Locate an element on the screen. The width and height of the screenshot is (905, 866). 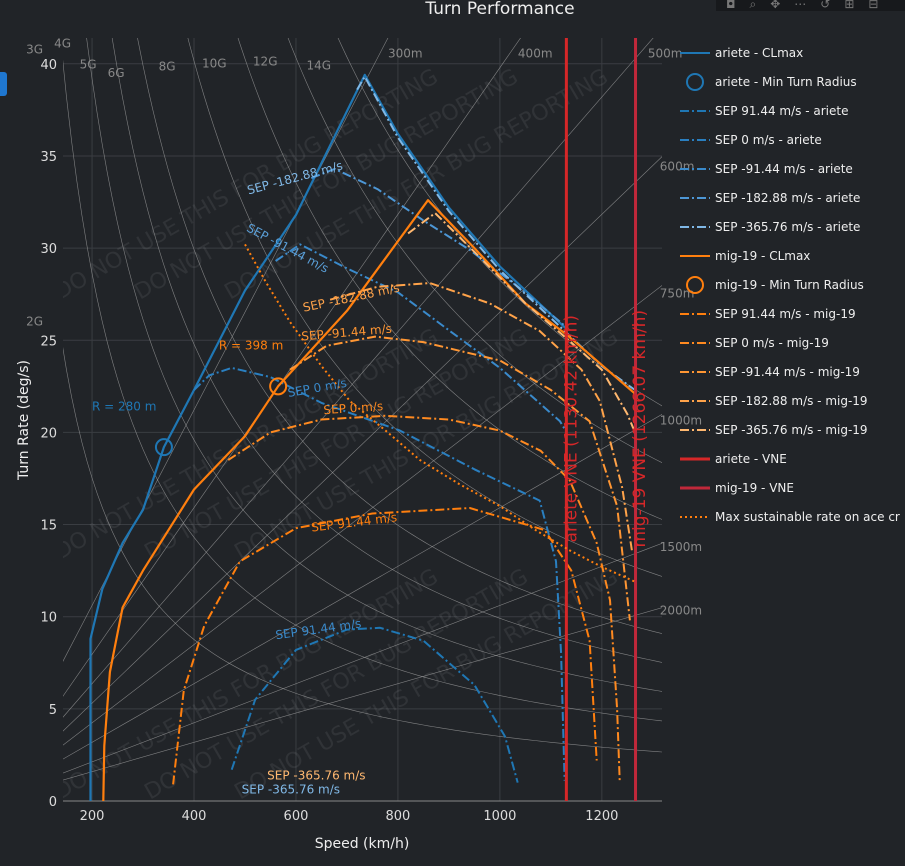
legend-item: SEP 91.44 m/s - ariete is located at coordinates (764, 111).